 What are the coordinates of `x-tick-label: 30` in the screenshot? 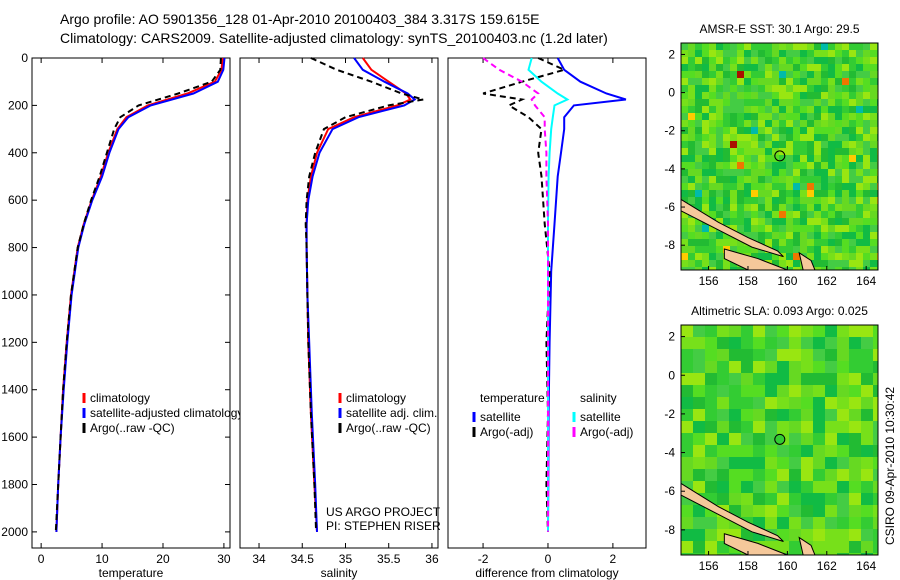 It's located at (224, 559).